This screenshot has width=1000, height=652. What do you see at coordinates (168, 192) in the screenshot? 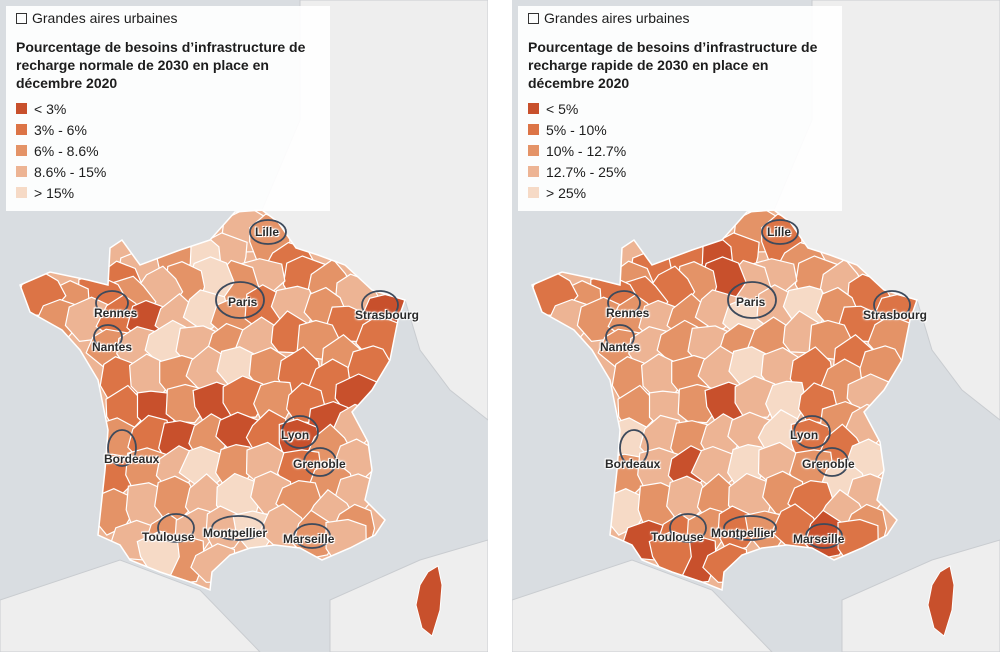
I see `legend-item: > 15%` at bounding box center [168, 192].